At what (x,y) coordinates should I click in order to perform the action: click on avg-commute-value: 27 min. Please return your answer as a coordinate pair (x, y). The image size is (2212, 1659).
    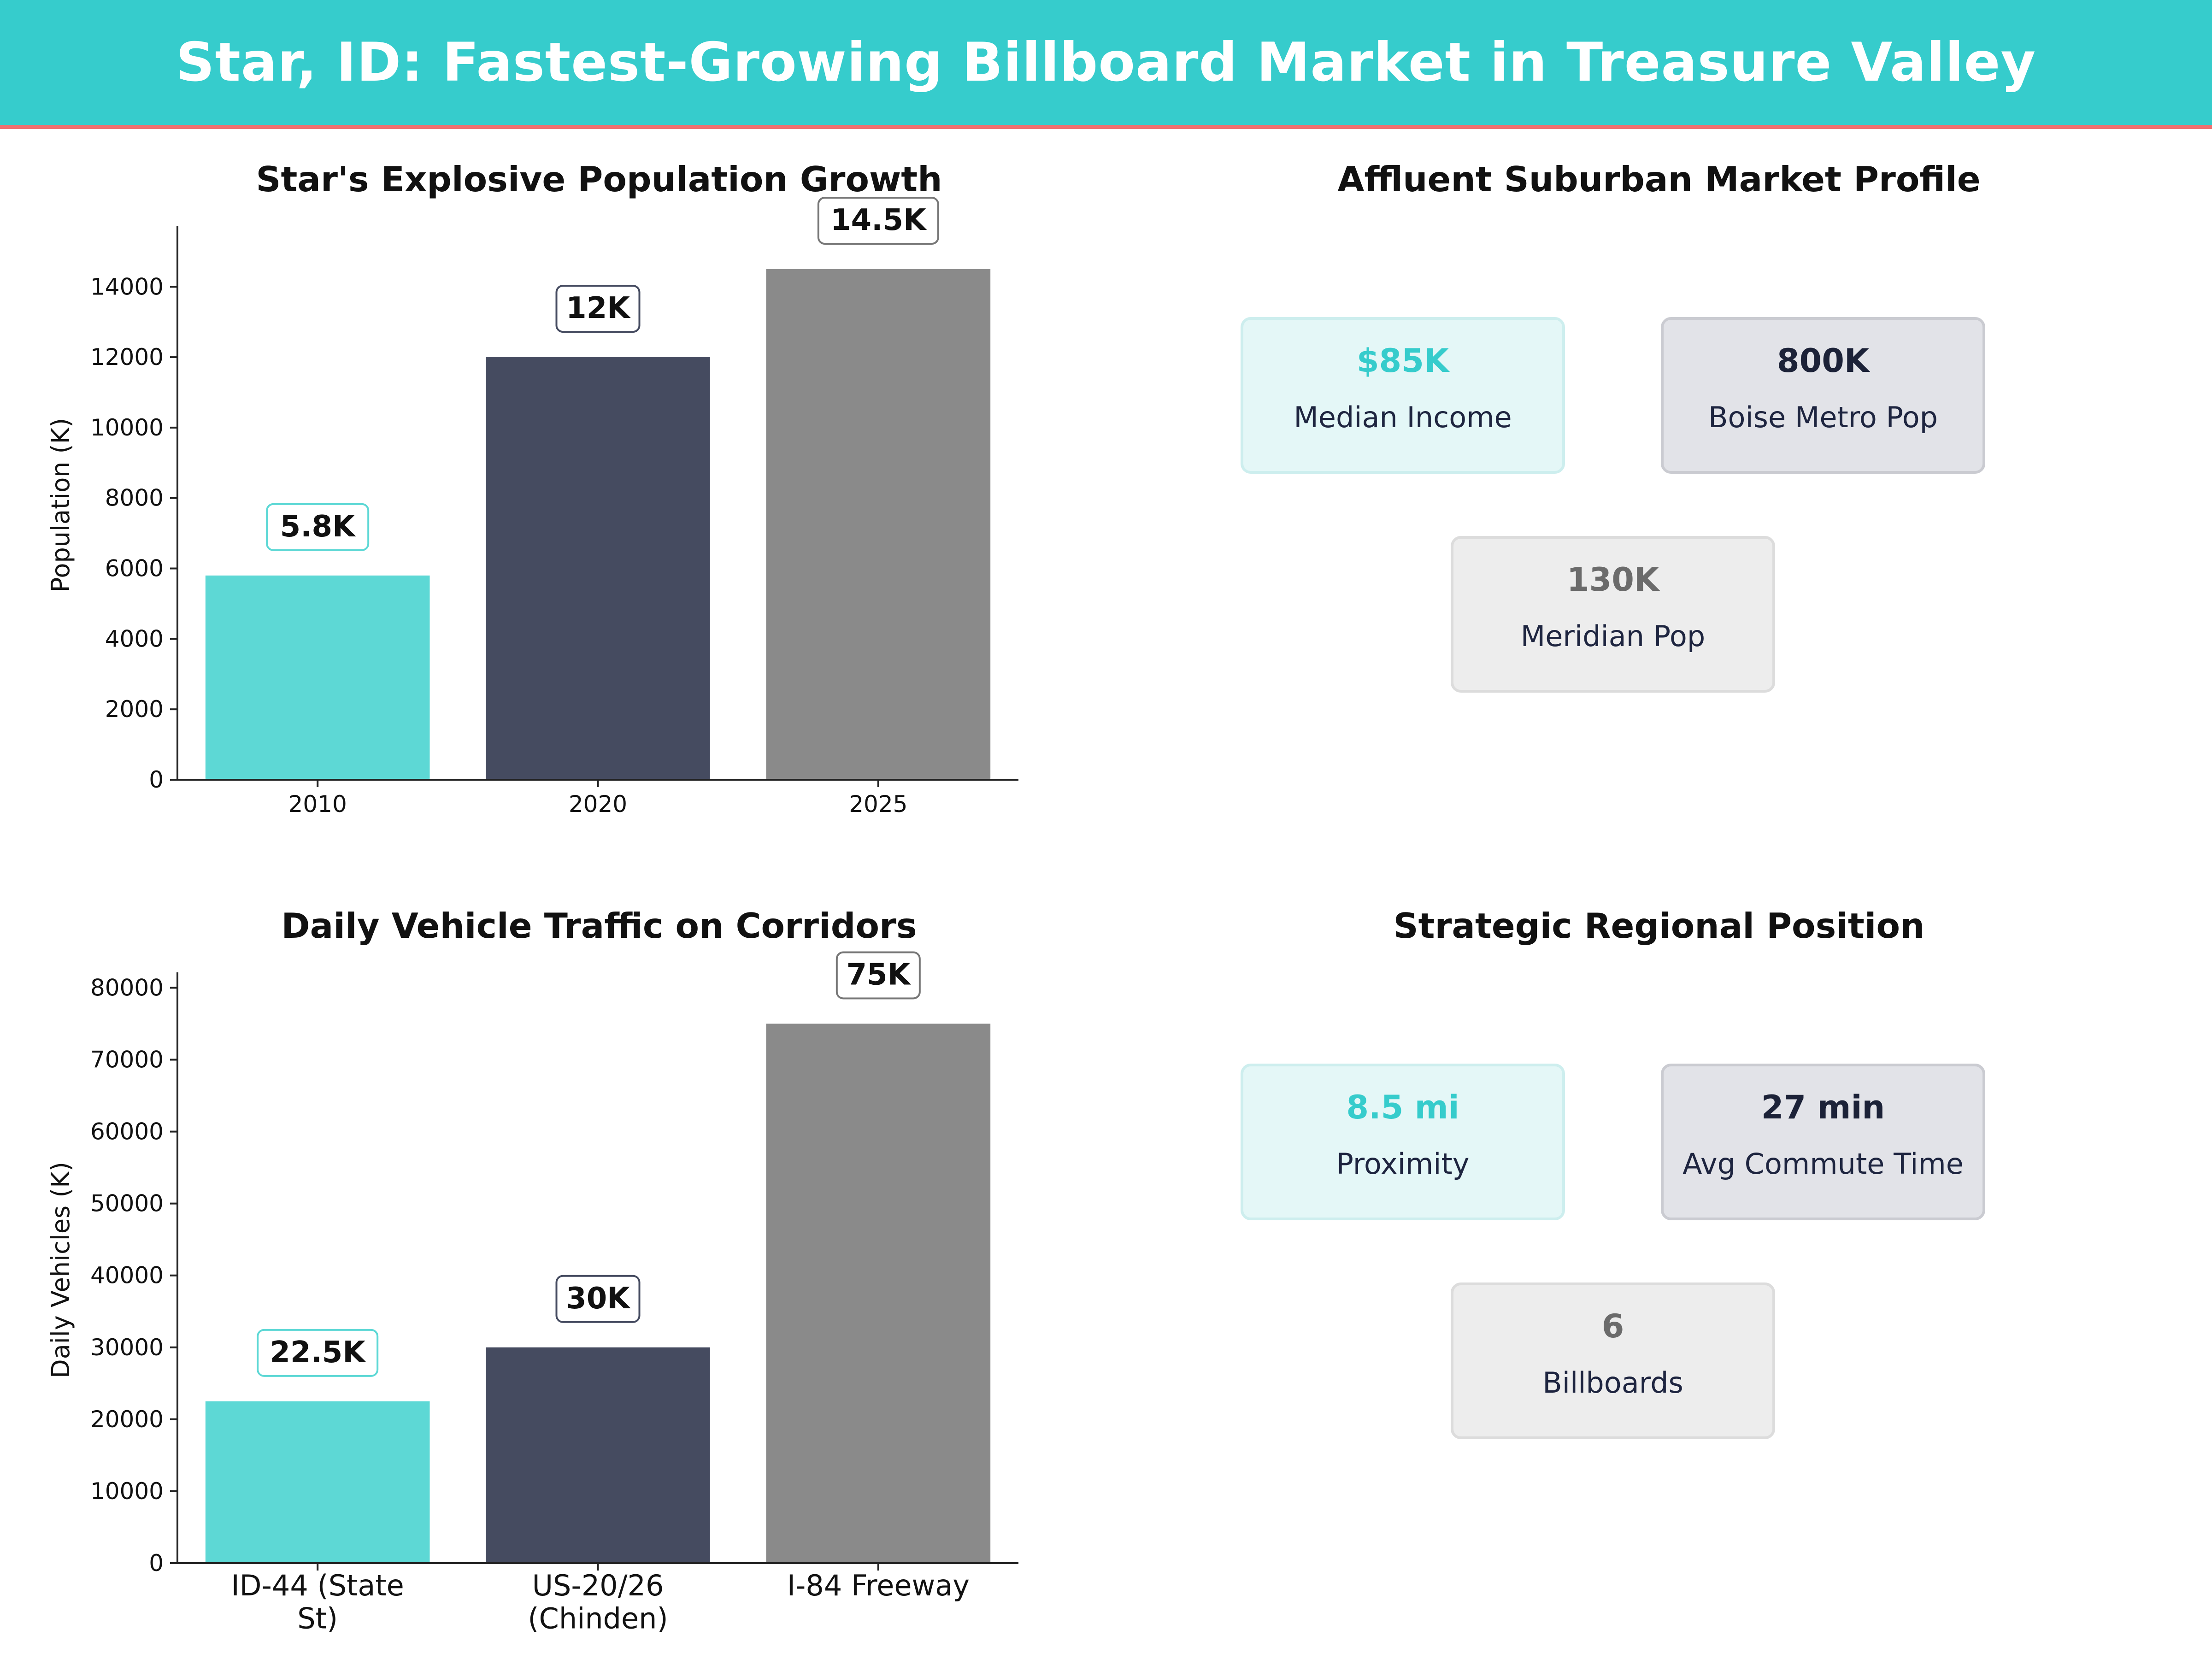
    Looking at the image, I should click on (1823, 1107).